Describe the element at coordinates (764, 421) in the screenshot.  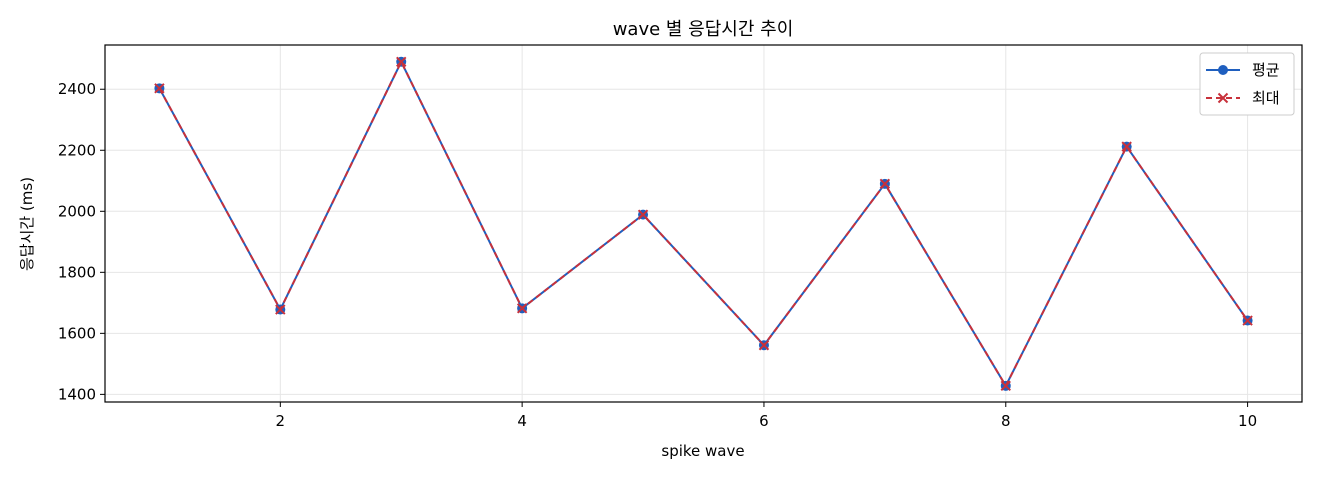
I see `x-tick-label: 6` at that location.